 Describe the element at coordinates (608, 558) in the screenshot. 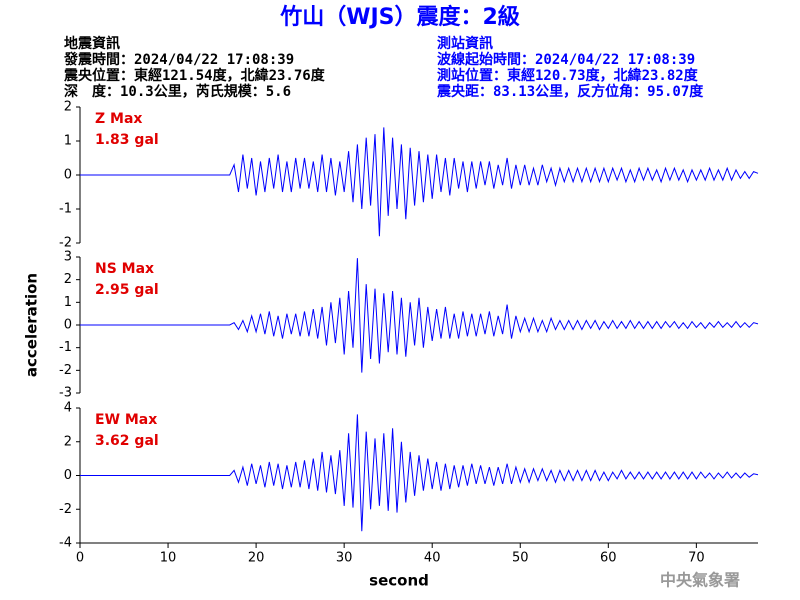

I see `x-tick-label: 60` at that location.